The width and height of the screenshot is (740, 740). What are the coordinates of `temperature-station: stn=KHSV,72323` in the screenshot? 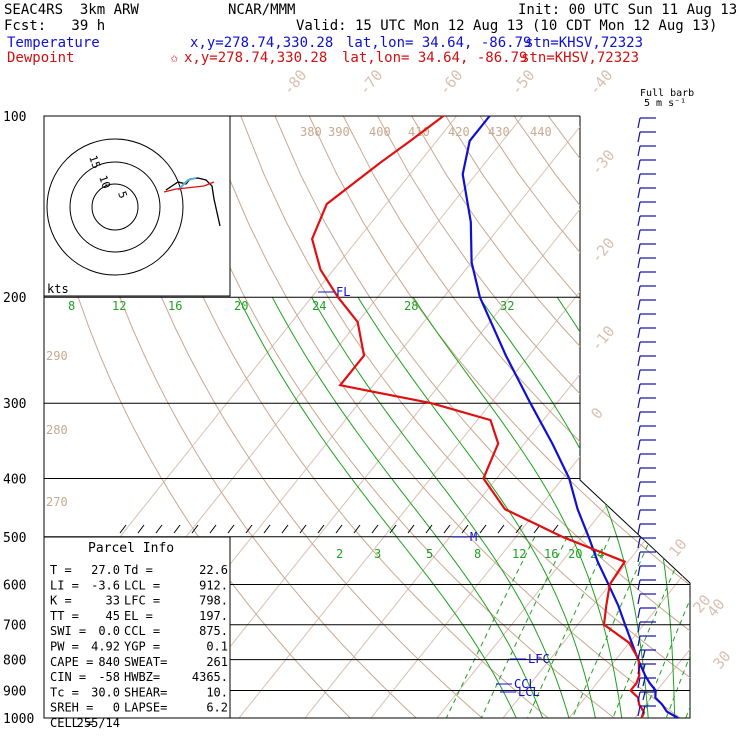 It's located at (584, 43).